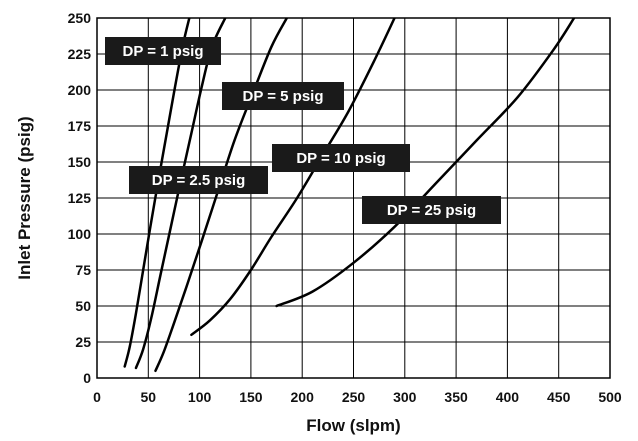  Describe the element at coordinates (200, 397) in the screenshot. I see `x-tick-label: 100` at that location.